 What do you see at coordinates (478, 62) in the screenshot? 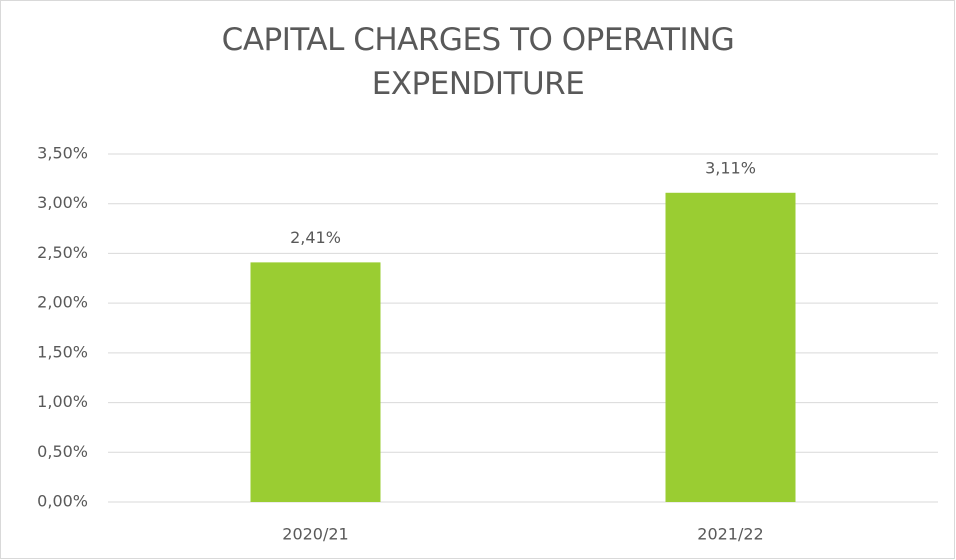
I see `chart-title: CAPITAL CHARGES TO OPERATING EXPENDITURE` at bounding box center [478, 62].